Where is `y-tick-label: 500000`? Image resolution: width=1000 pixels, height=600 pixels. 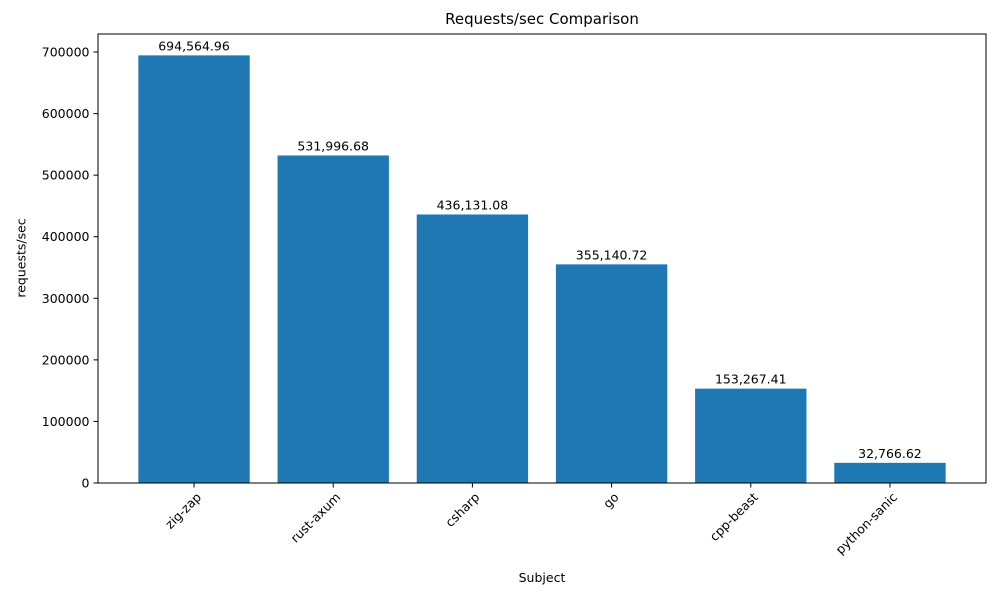 y-tick-label: 500000 is located at coordinates (66, 175).